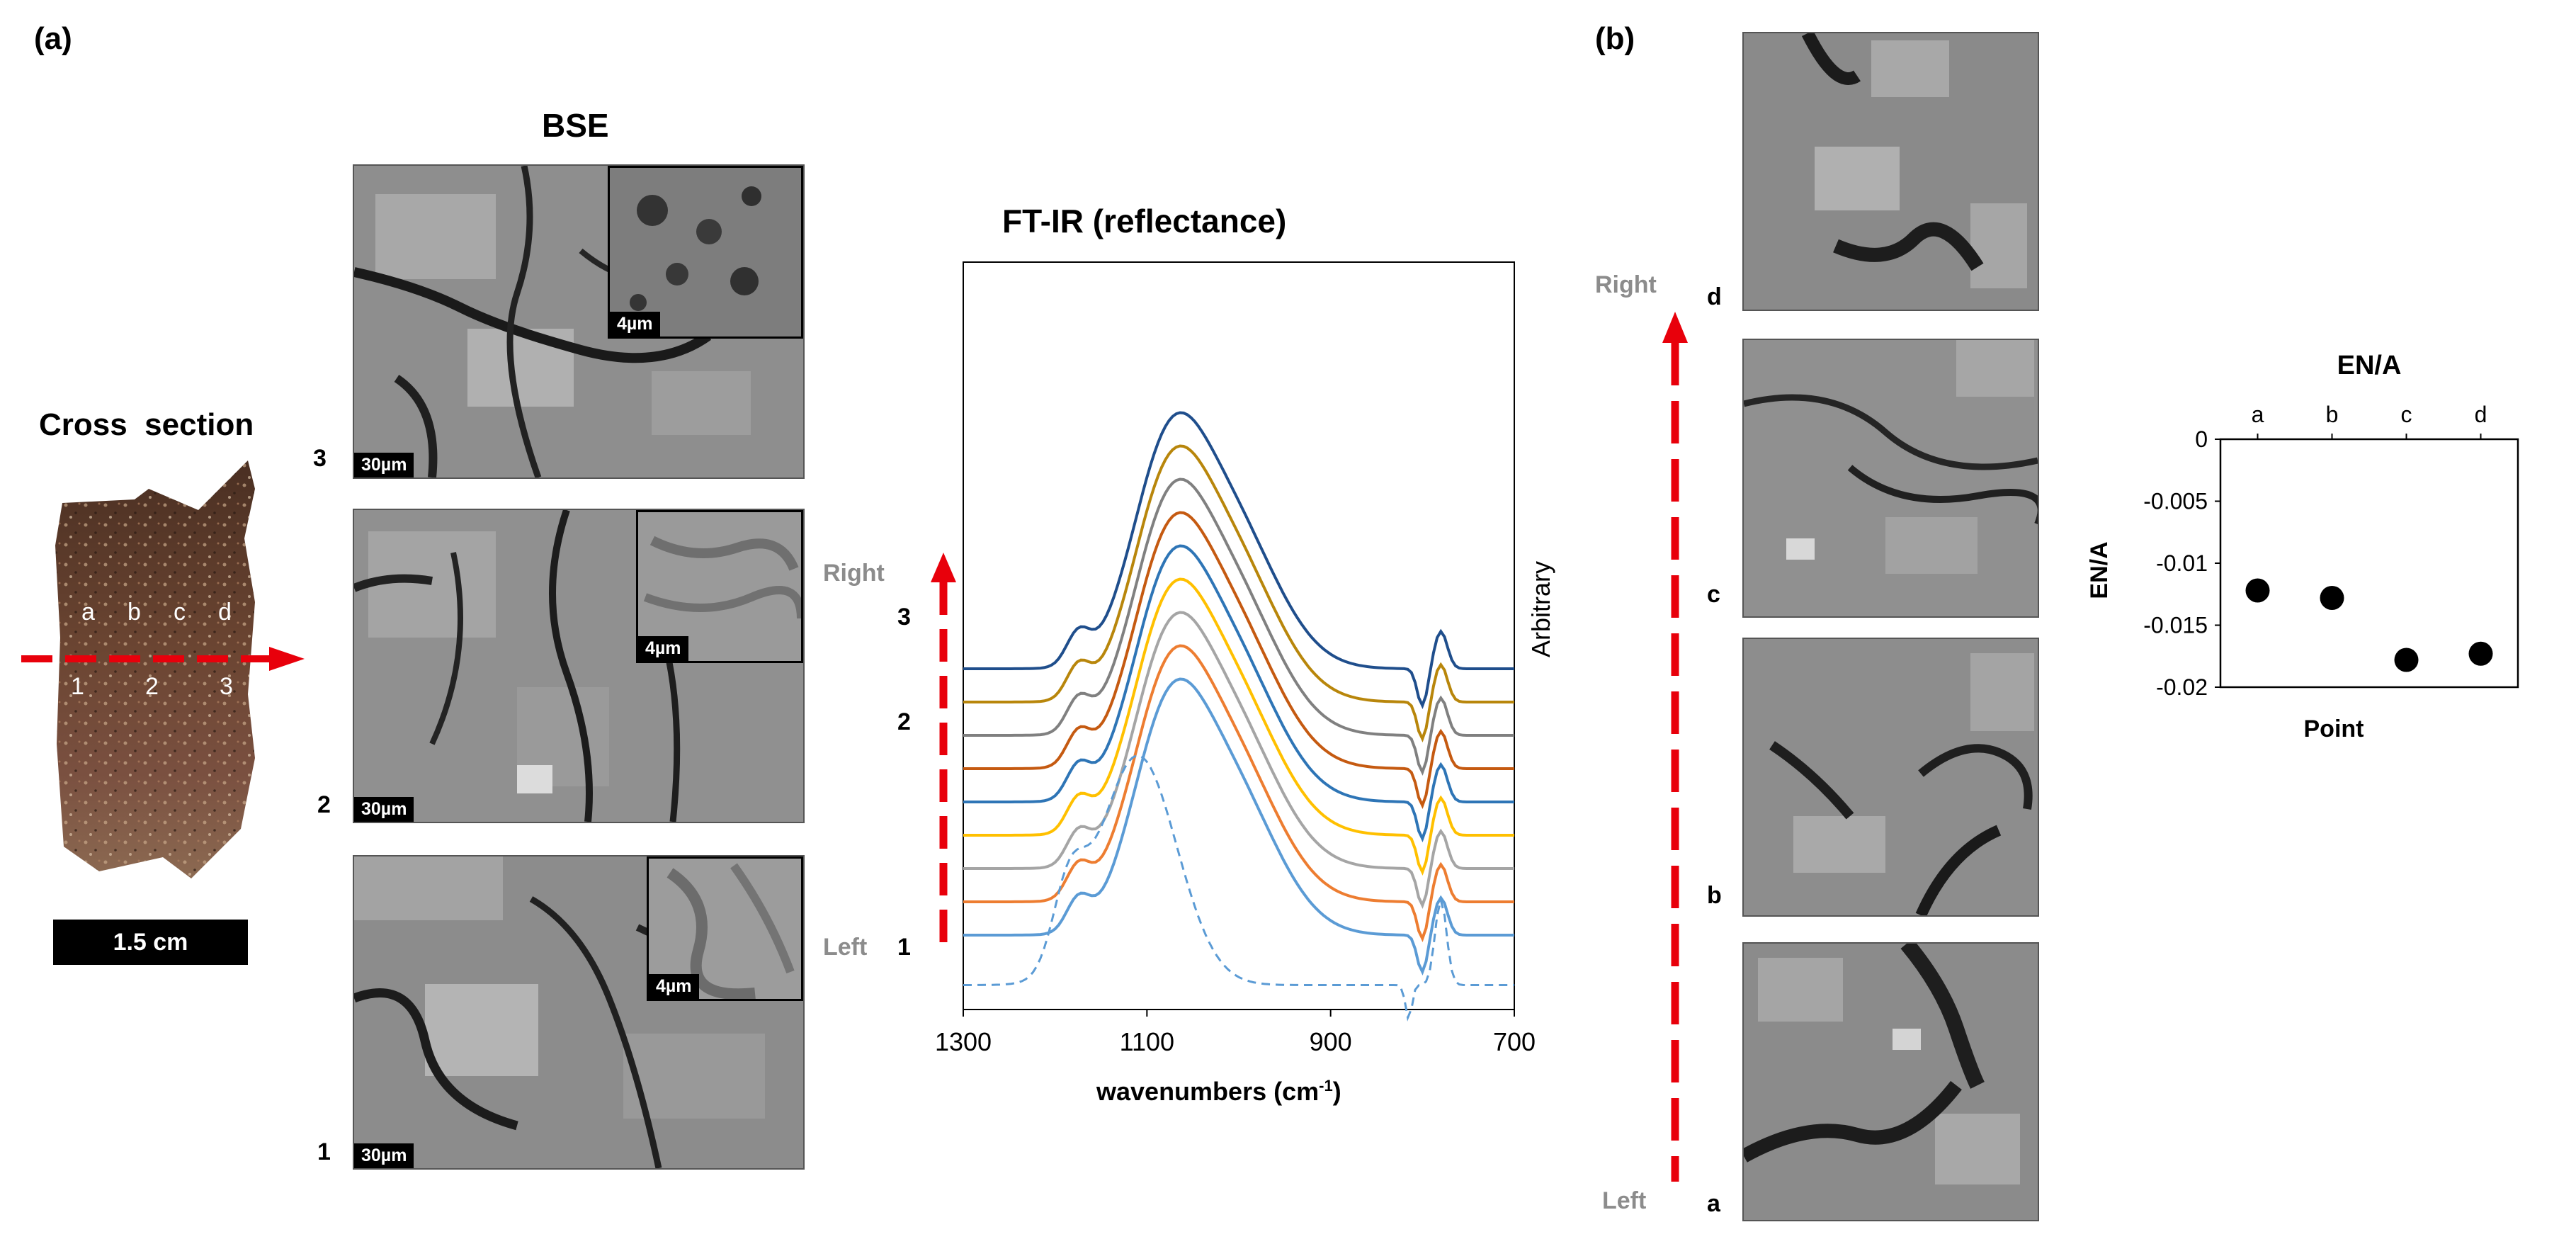 The width and height of the screenshot is (2576, 1244). I want to click on ftir-x-tick-label: 700, so click(1514, 1041).